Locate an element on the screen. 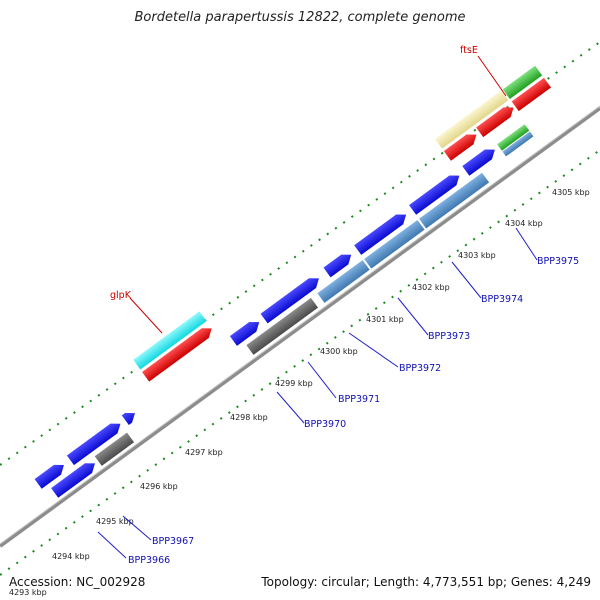  gene-label: BPP3970 is located at coordinates (325, 424).